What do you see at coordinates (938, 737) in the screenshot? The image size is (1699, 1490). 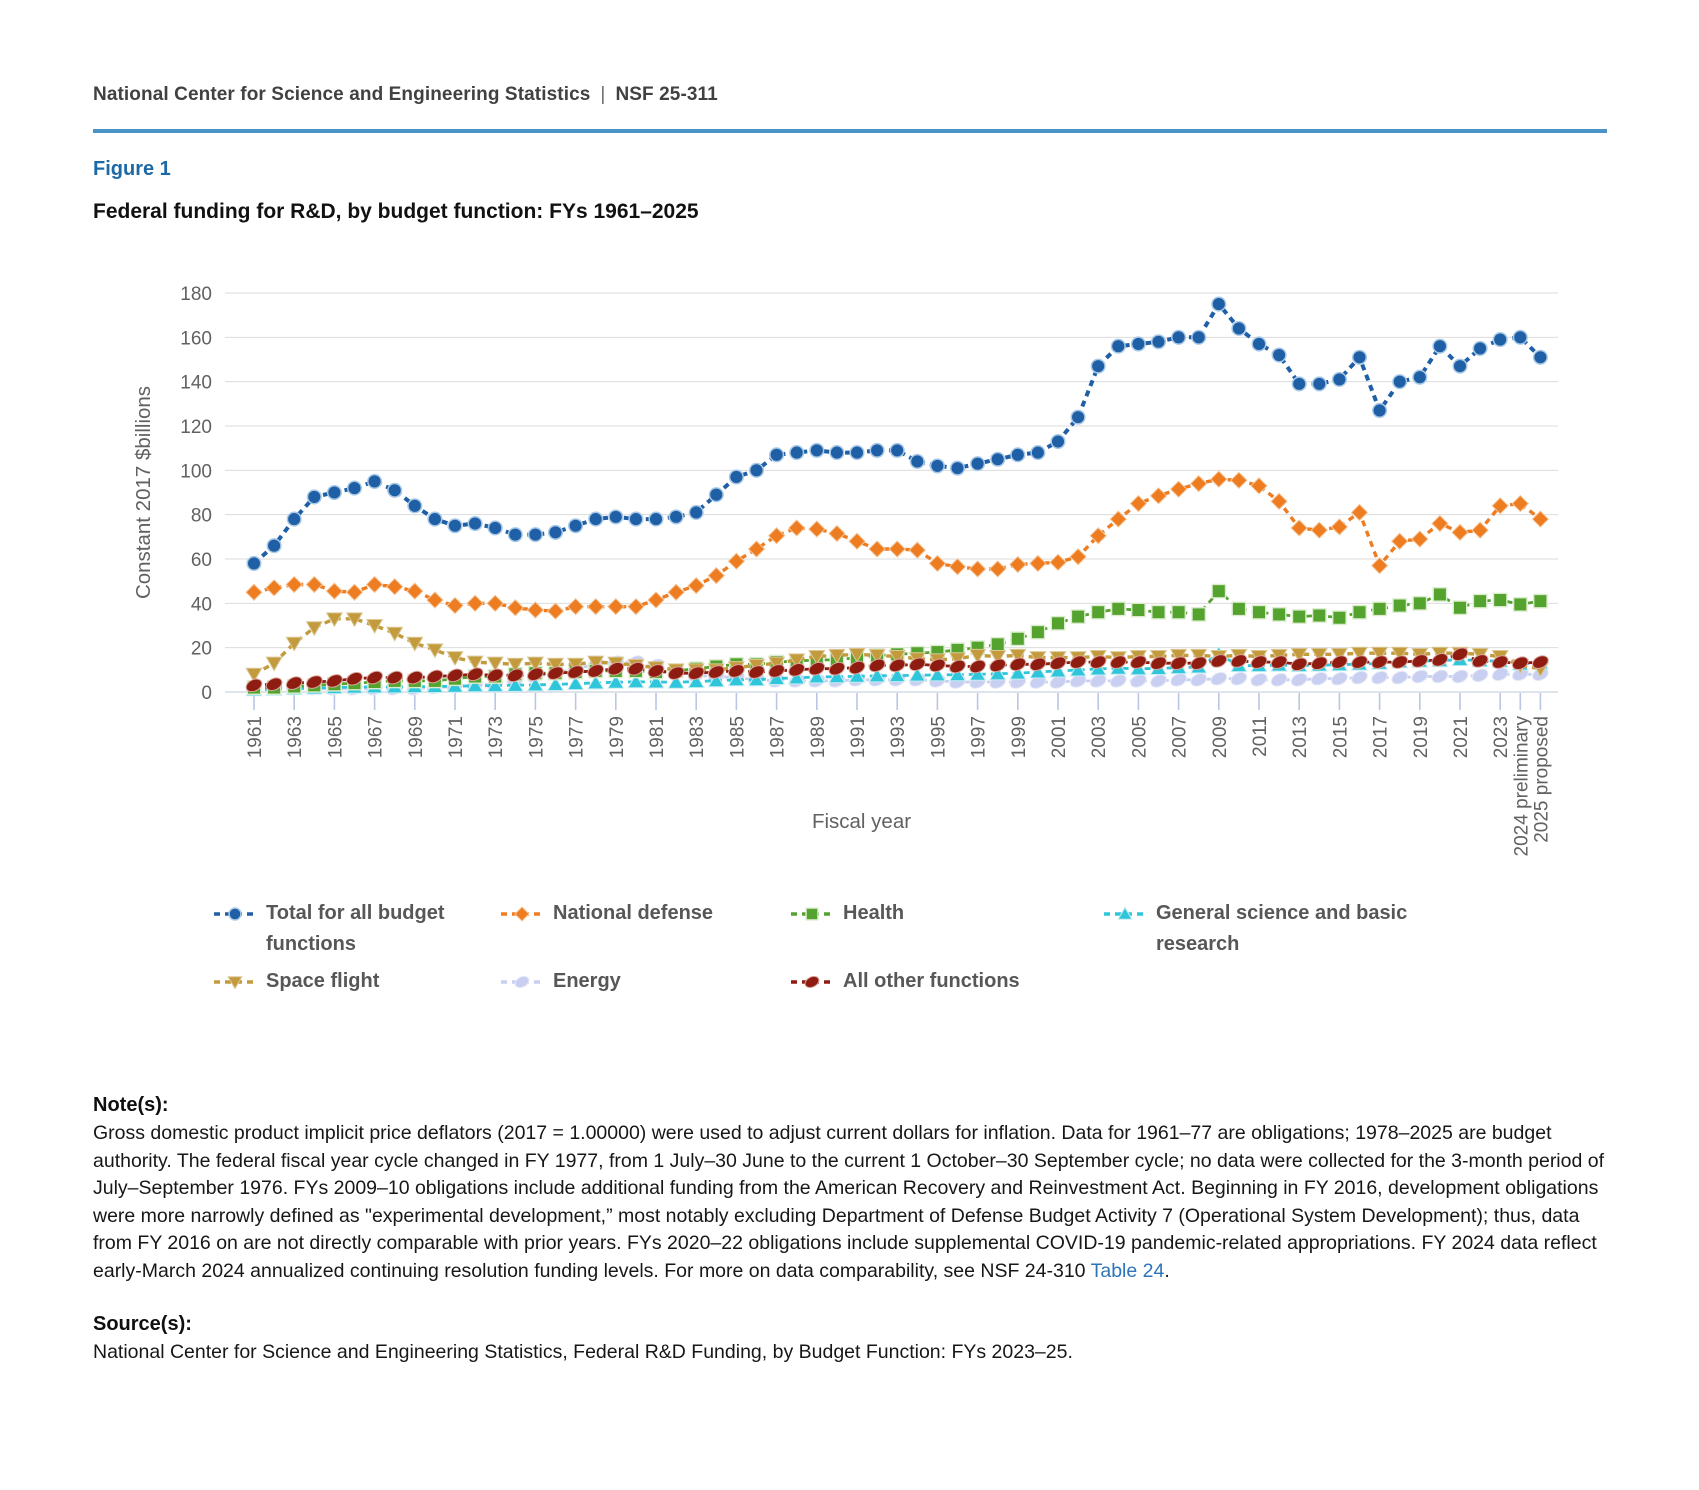 I see `svg-text: 1995` at bounding box center [938, 737].